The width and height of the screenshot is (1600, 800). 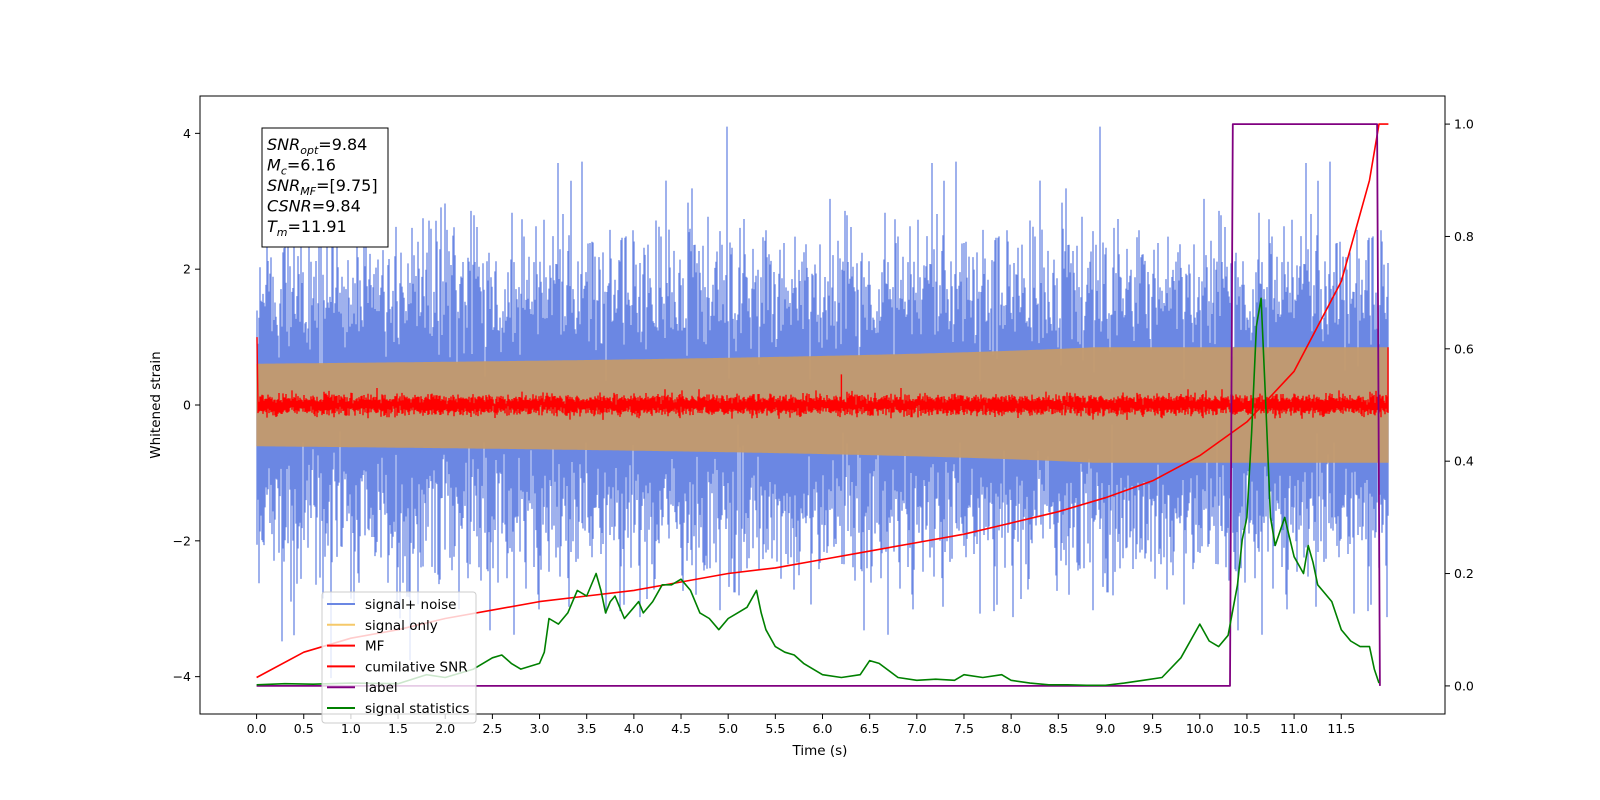 I want to click on x-tick-label: 5.0, so click(x=728, y=728).